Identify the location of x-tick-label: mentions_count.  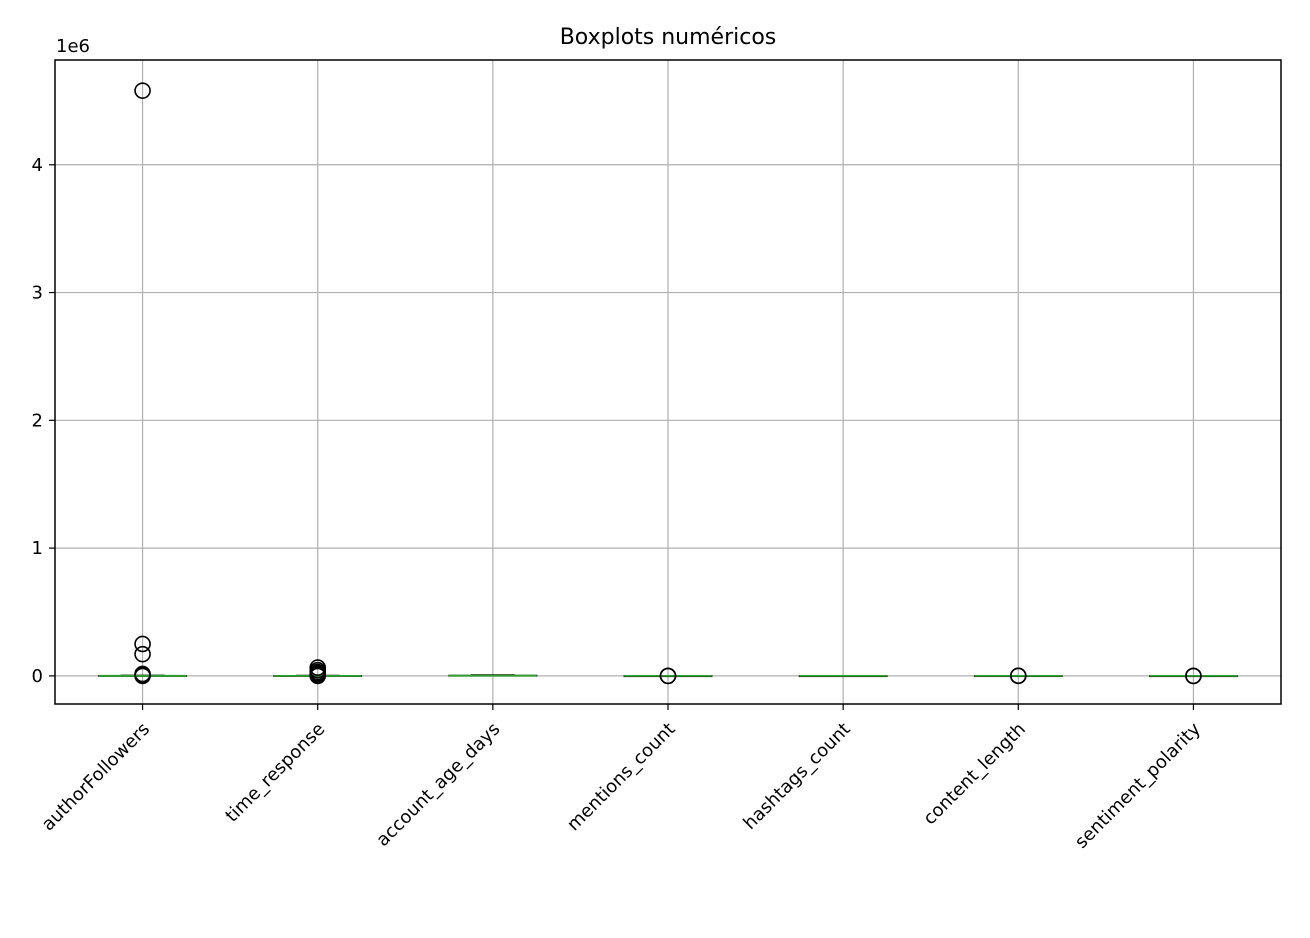
(621, 777).